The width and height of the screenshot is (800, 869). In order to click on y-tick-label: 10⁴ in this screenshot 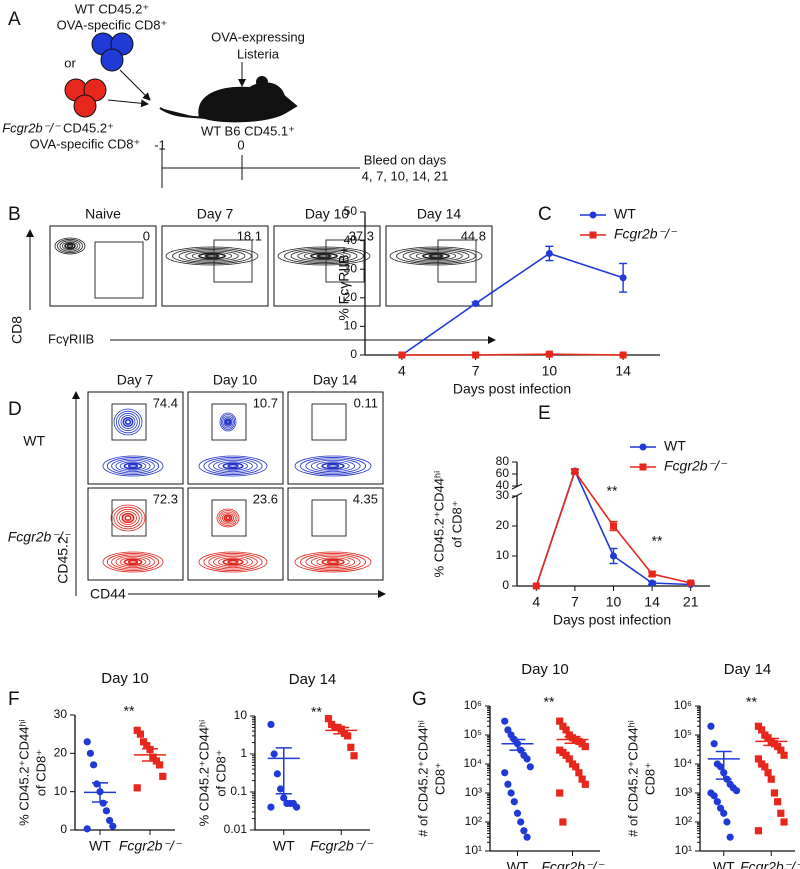, I will do `click(682, 763)`.